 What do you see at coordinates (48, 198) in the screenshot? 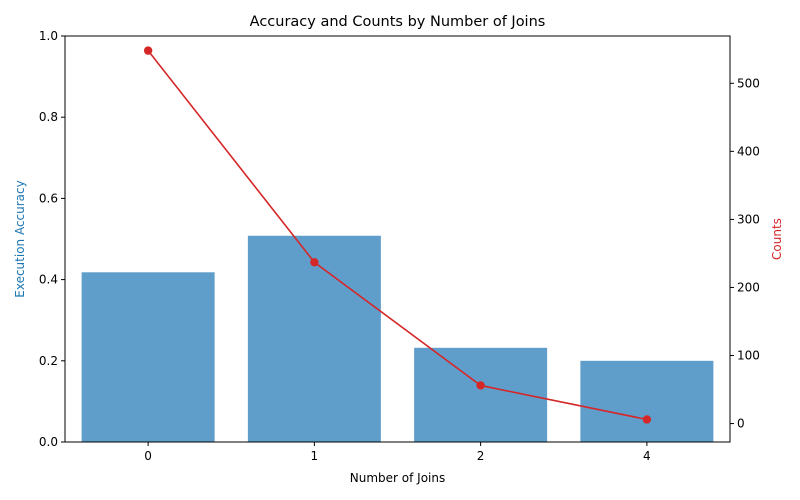
I see `y-tick-label: 0.6` at bounding box center [48, 198].